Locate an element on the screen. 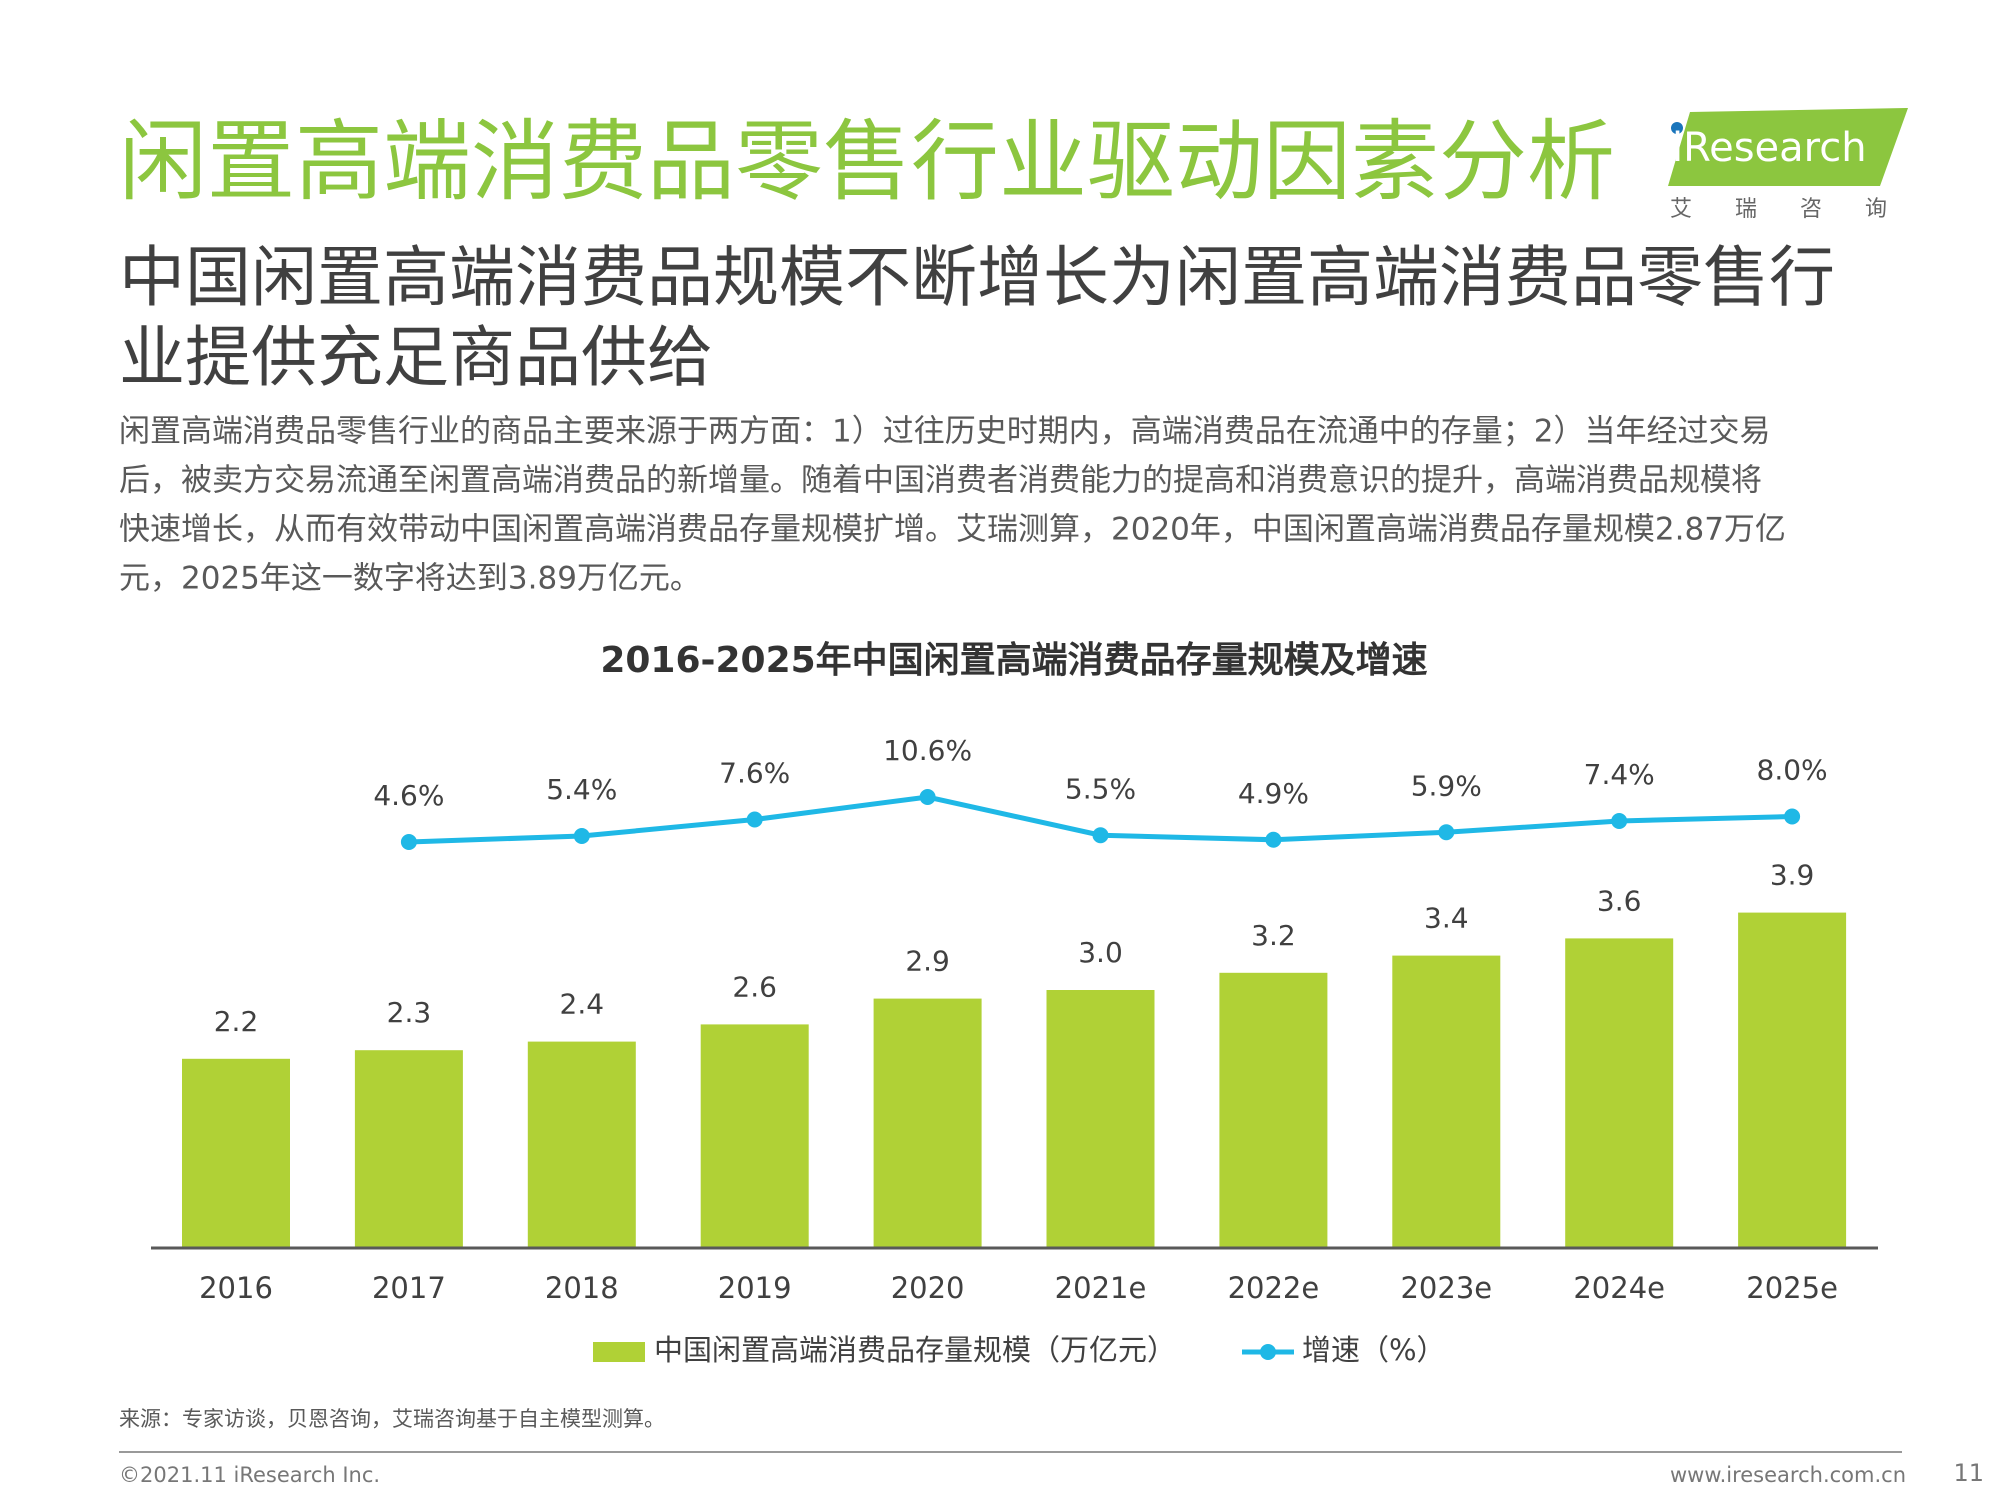 The image size is (2000, 1500). bar-label: 2.9 is located at coordinates (927, 961).